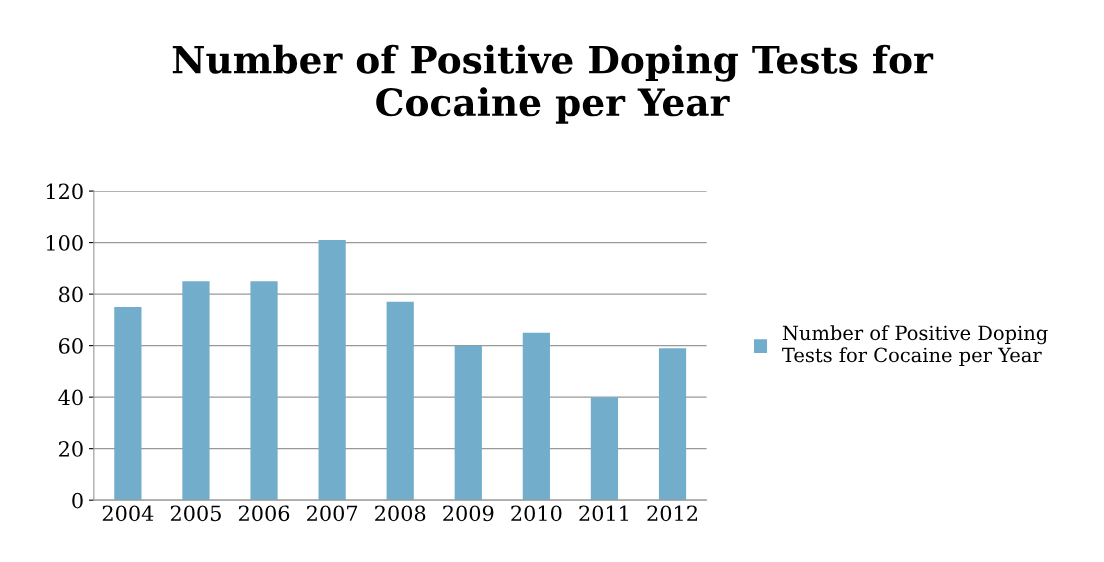  I want to click on x-tick-label: 2005, so click(195, 513).